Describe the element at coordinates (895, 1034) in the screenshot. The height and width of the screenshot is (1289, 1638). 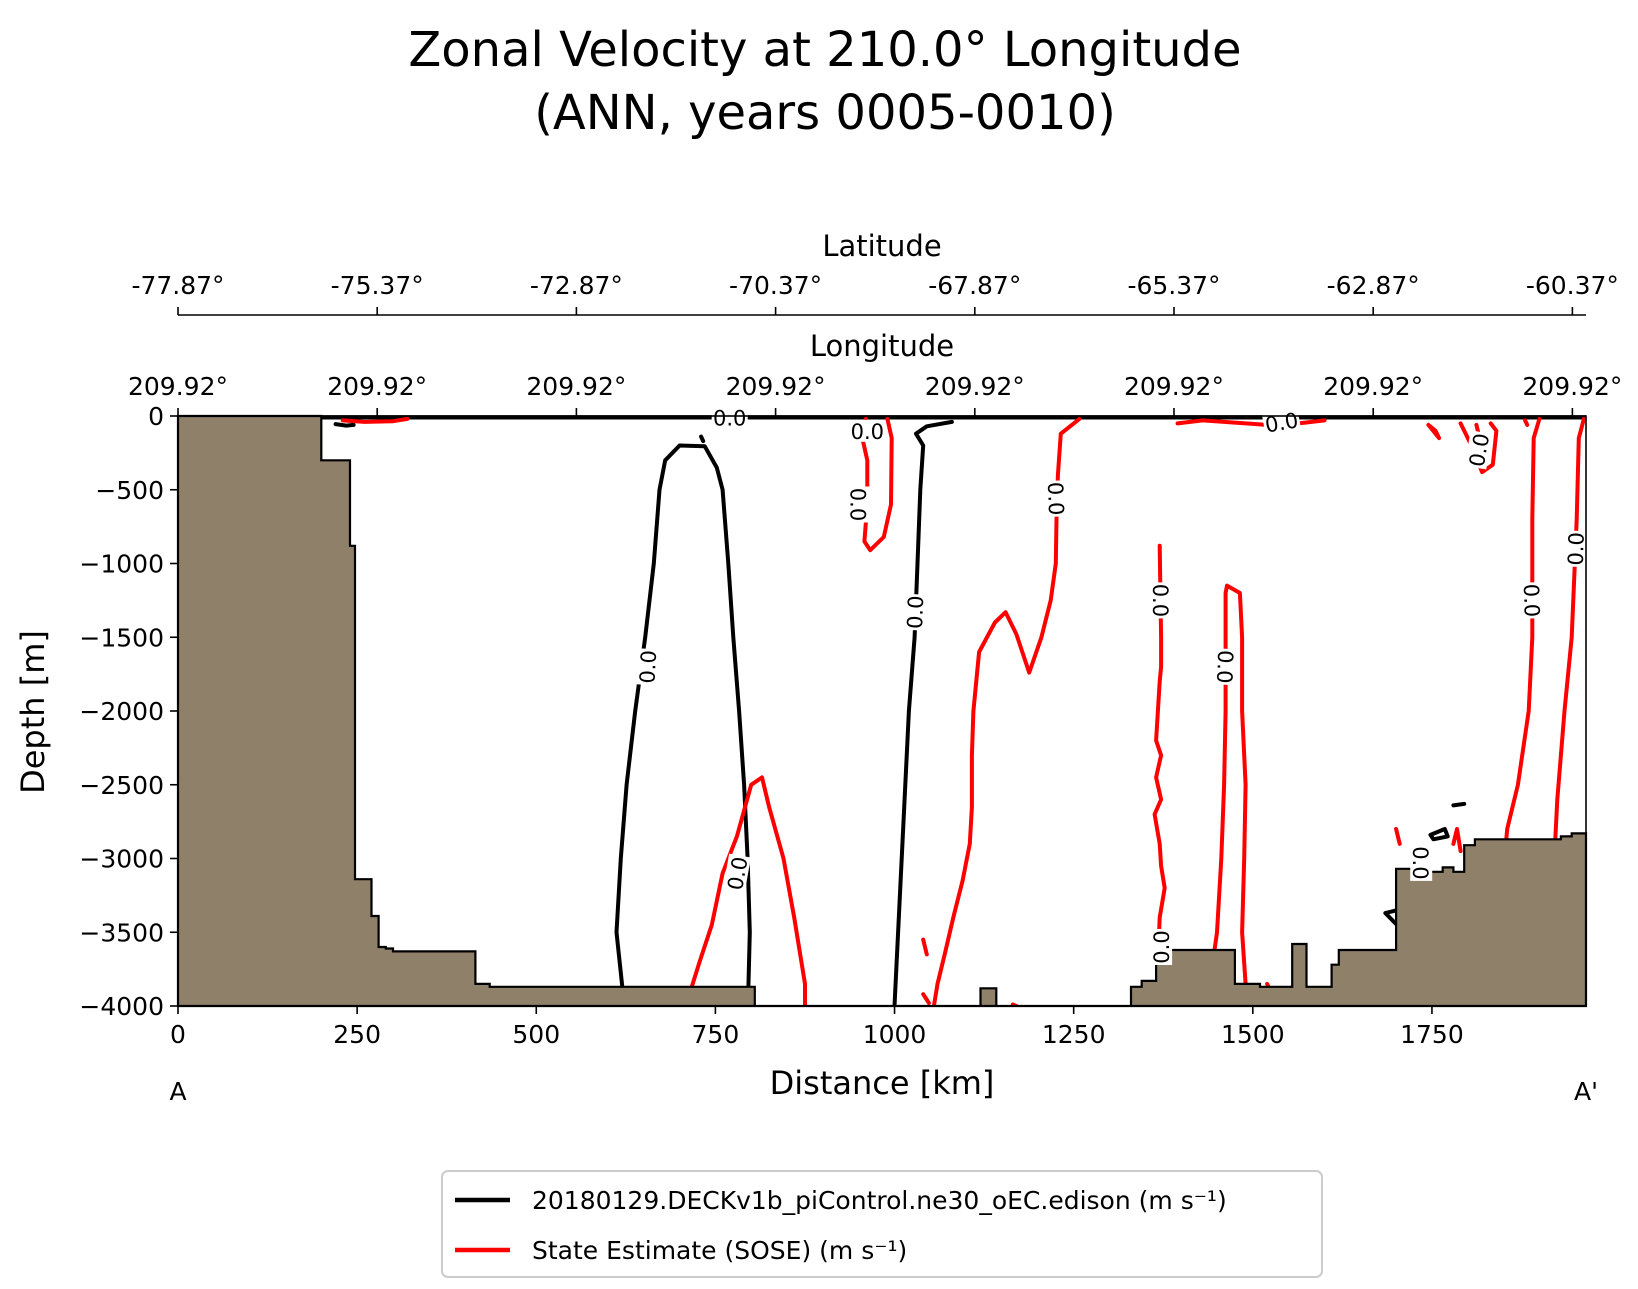
I see `x-tick-label: 1000` at that location.